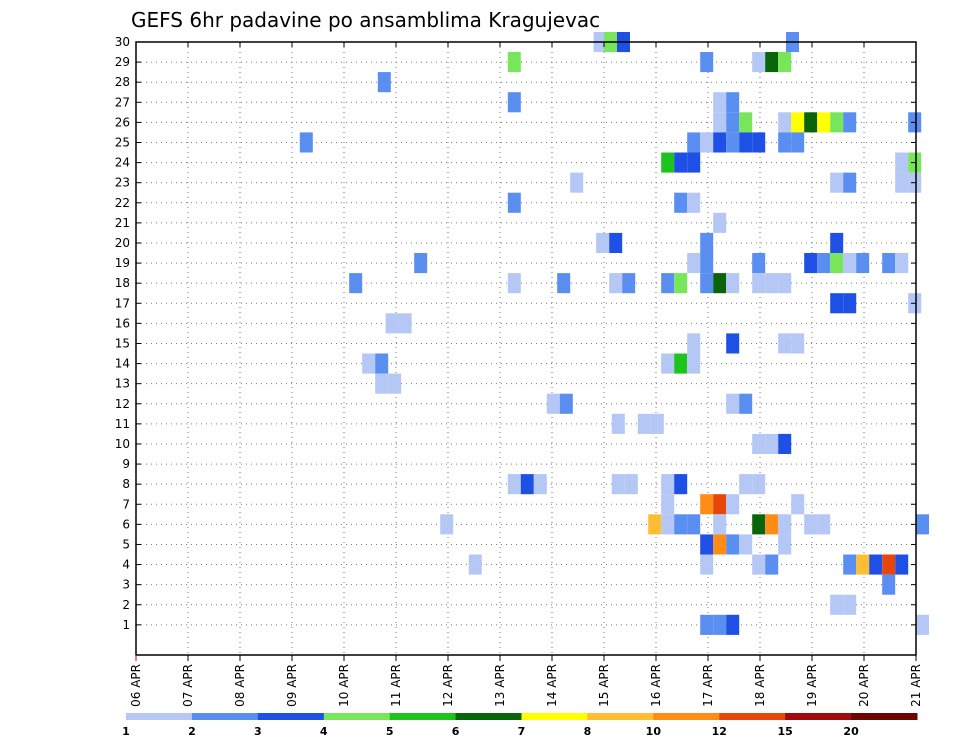 This screenshot has height=742, width=960. I want to click on y-tick-label: 26, so click(122, 122).